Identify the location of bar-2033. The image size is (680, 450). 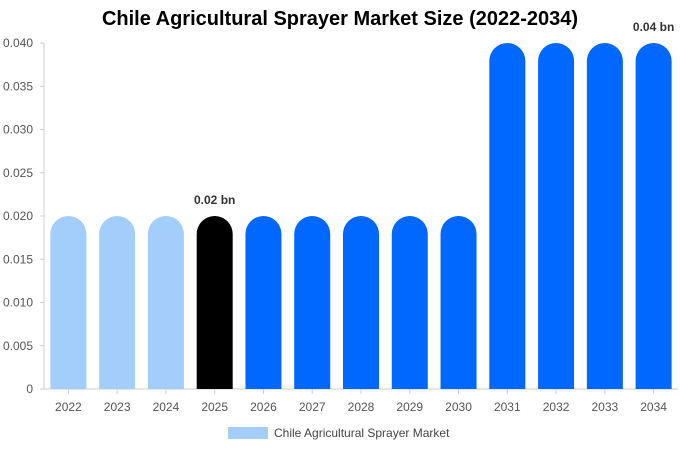
(604, 216).